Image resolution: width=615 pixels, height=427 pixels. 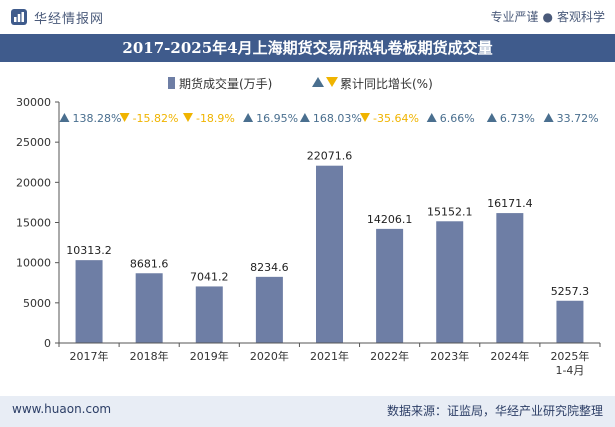 I want to click on growth-label: -35.64%, so click(x=396, y=118).